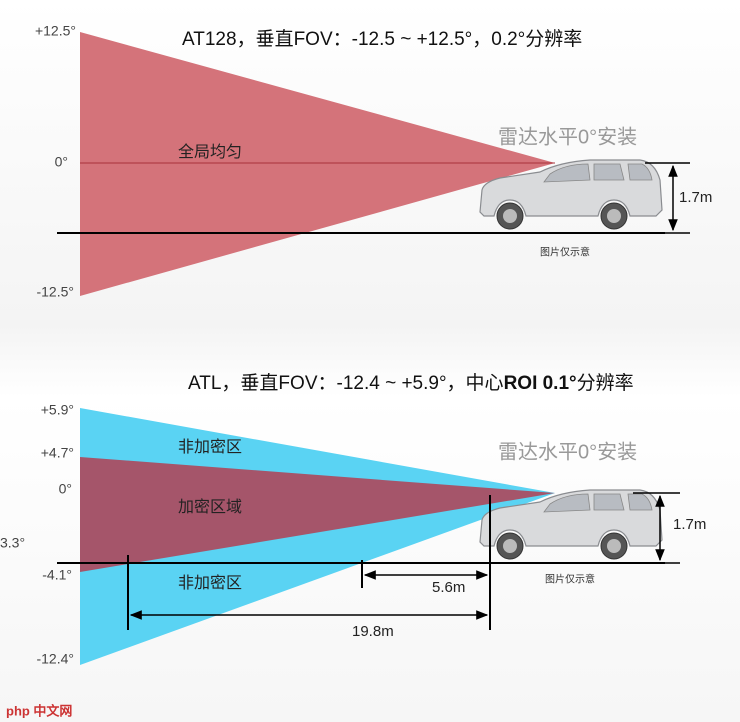  What do you see at coordinates (57, 453) in the screenshot?
I see `angle-label: +4.7°` at bounding box center [57, 453].